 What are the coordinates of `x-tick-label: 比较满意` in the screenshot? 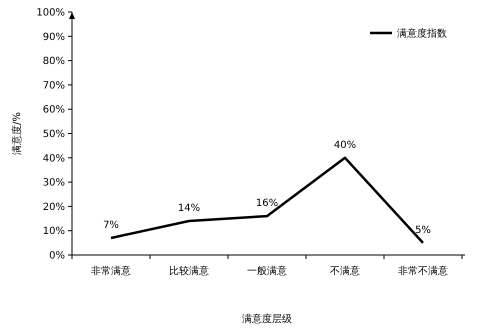 It's located at (189, 271).